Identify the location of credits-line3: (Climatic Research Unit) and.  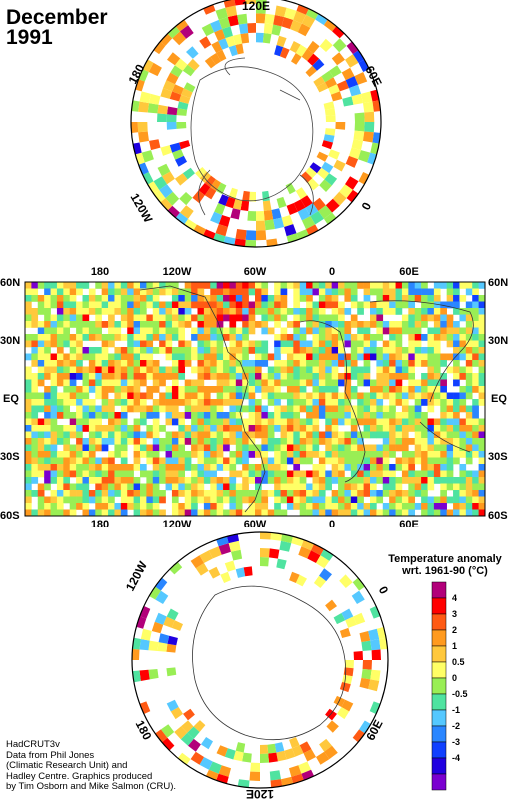
(67, 765).